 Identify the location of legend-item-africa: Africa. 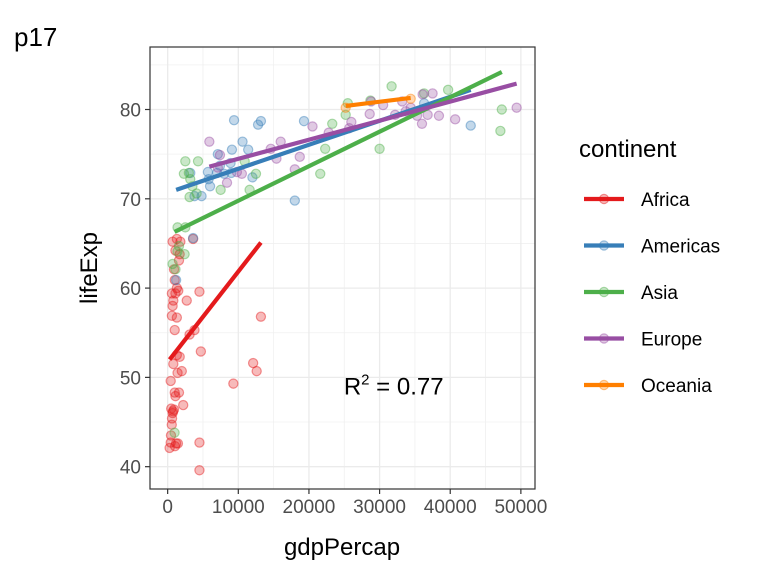
(637, 200).